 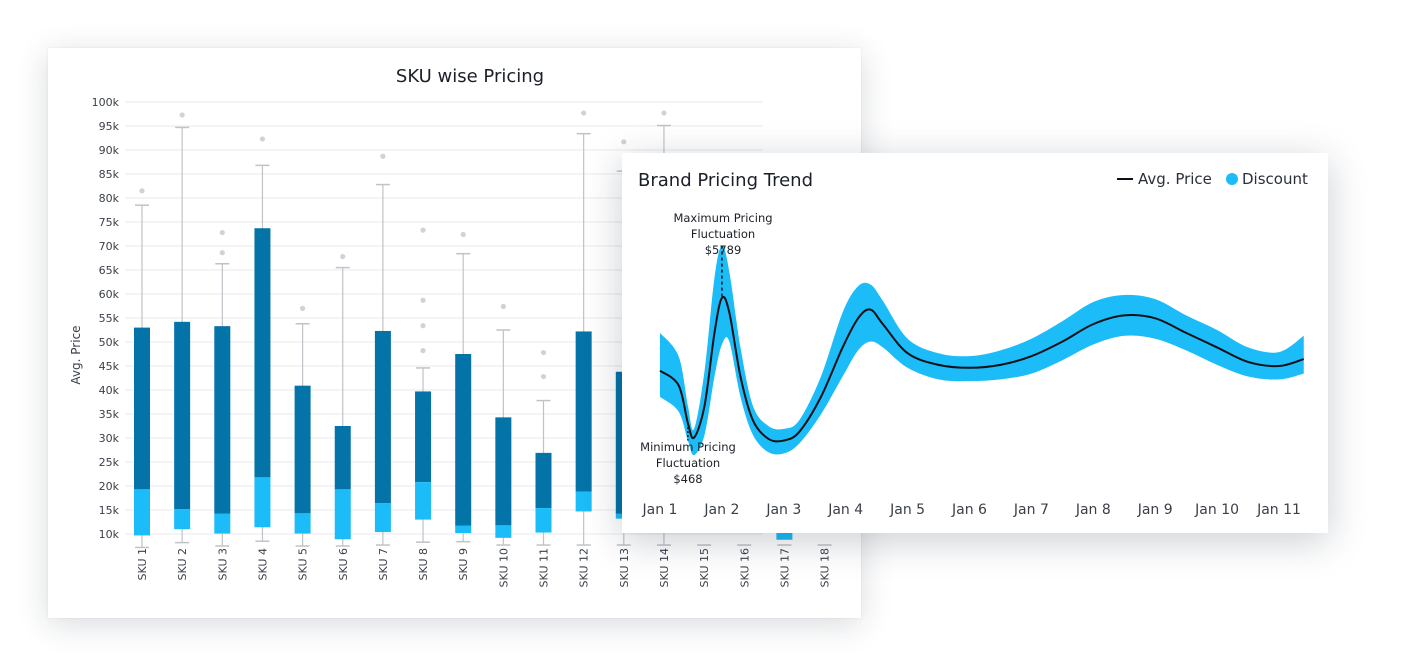 I want to click on y-tick-label: 65k, so click(x=109, y=270).